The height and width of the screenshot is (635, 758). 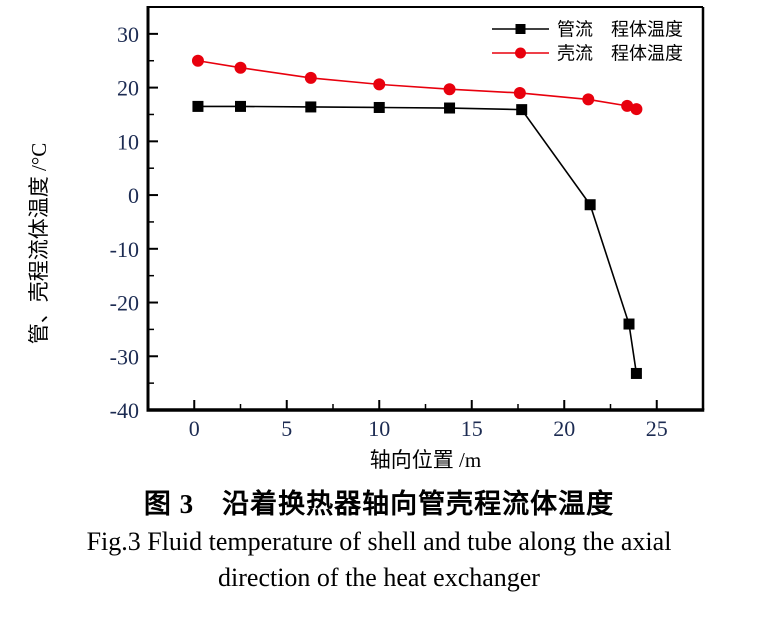 I want to click on series-line, so click(x=417, y=84).